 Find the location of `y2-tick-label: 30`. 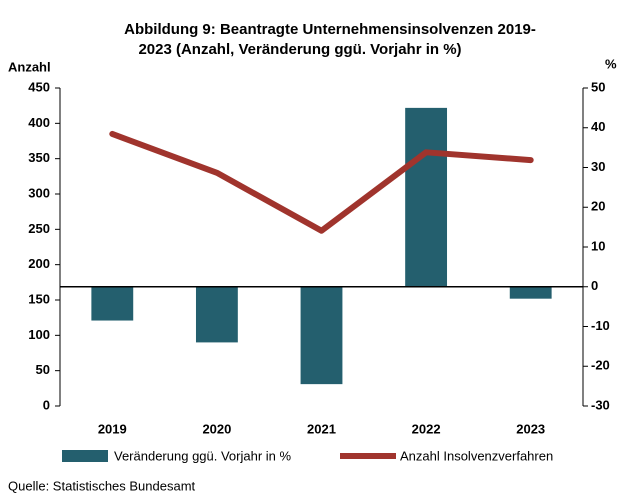

y2-tick-label: 30 is located at coordinates (598, 166).